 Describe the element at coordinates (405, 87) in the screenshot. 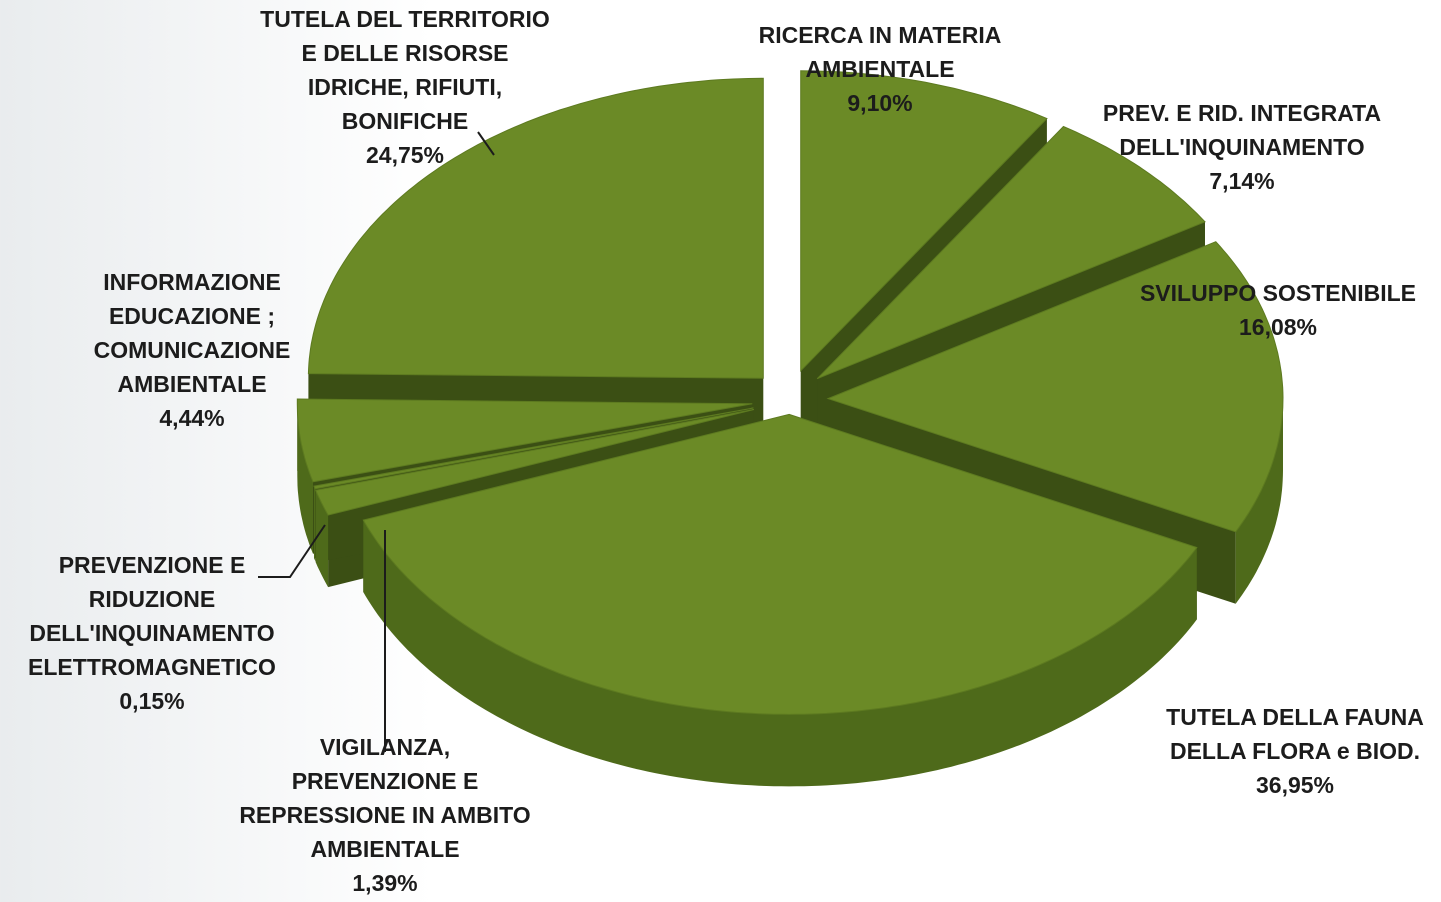

I see `category-label: IDRICHE, RIFIUTI,` at that location.